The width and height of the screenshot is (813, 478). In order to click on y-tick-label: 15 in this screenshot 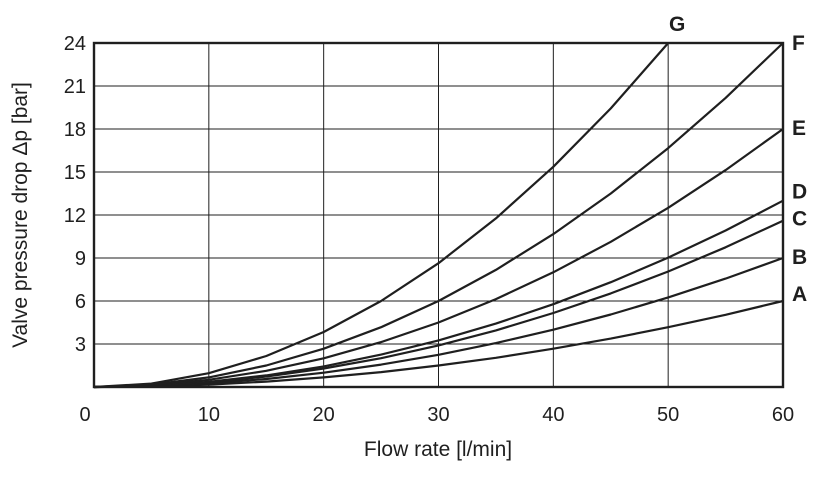, I will do `click(75, 173)`.